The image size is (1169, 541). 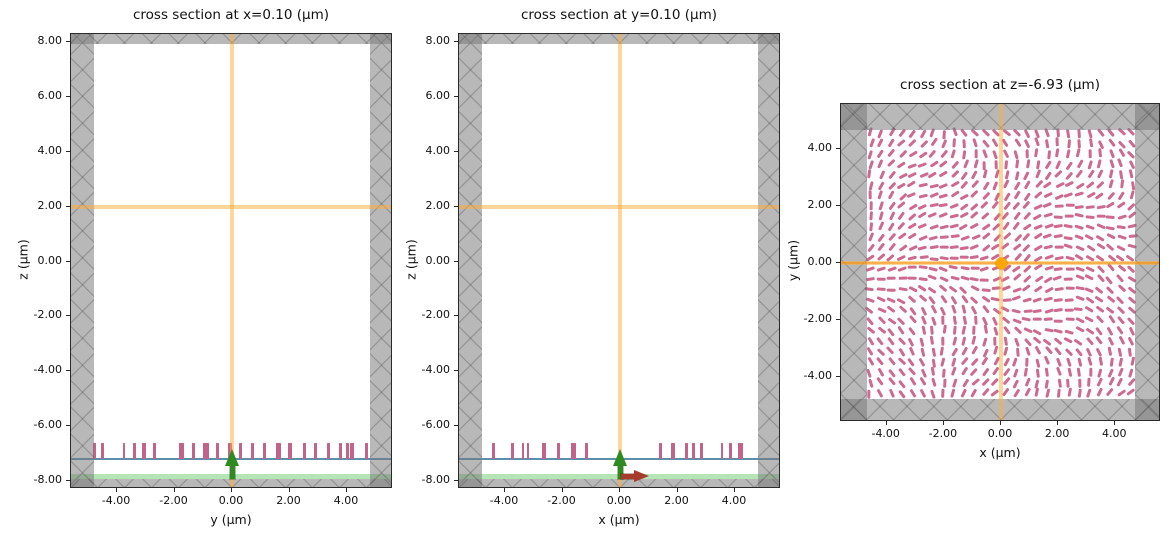 What do you see at coordinates (641, 475) in the screenshot?
I see `polarization-arrow-head` at bounding box center [641, 475].